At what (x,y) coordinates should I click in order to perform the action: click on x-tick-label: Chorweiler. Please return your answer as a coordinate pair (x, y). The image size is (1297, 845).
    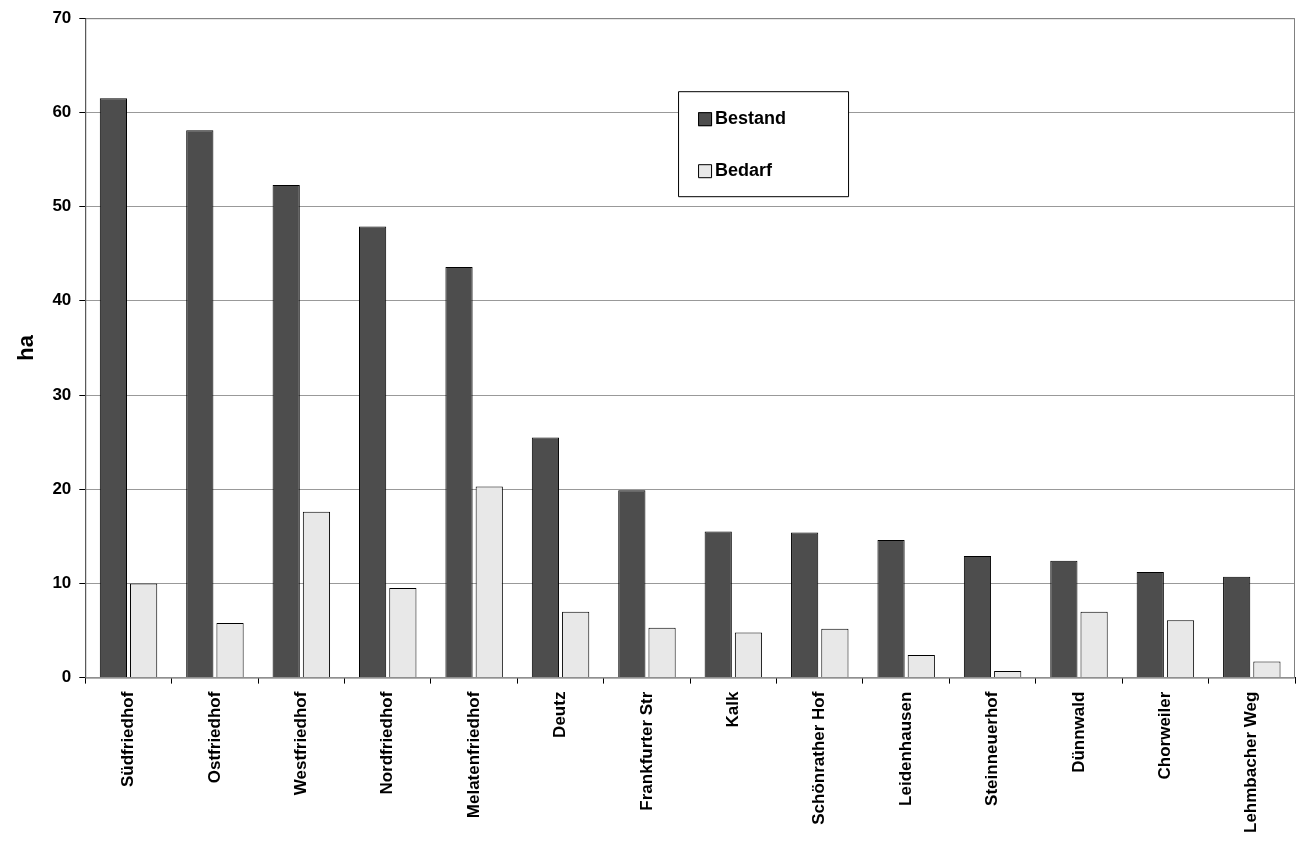
    Looking at the image, I should click on (1165, 735).